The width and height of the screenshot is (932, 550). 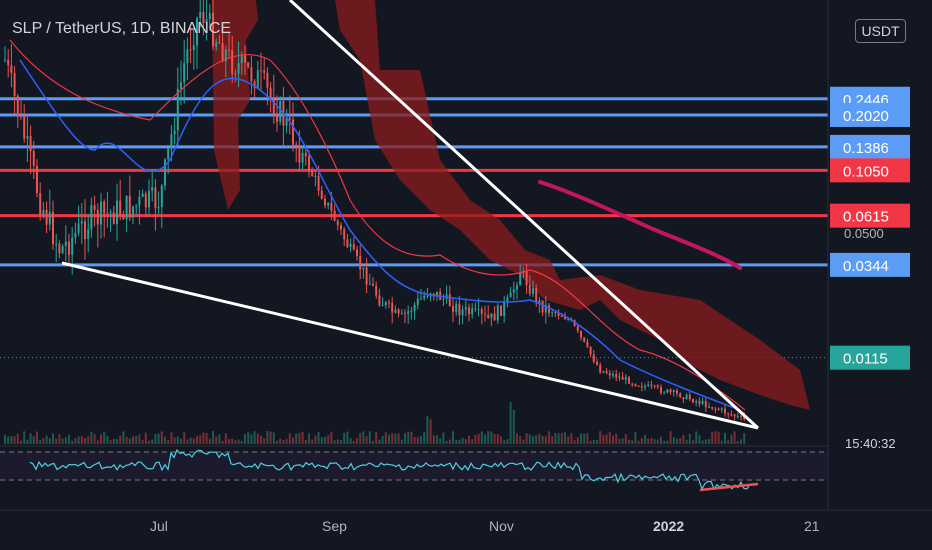 What do you see at coordinates (375, 423) in the screenshot?
I see `volume-bars` at bounding box center [375, 423].